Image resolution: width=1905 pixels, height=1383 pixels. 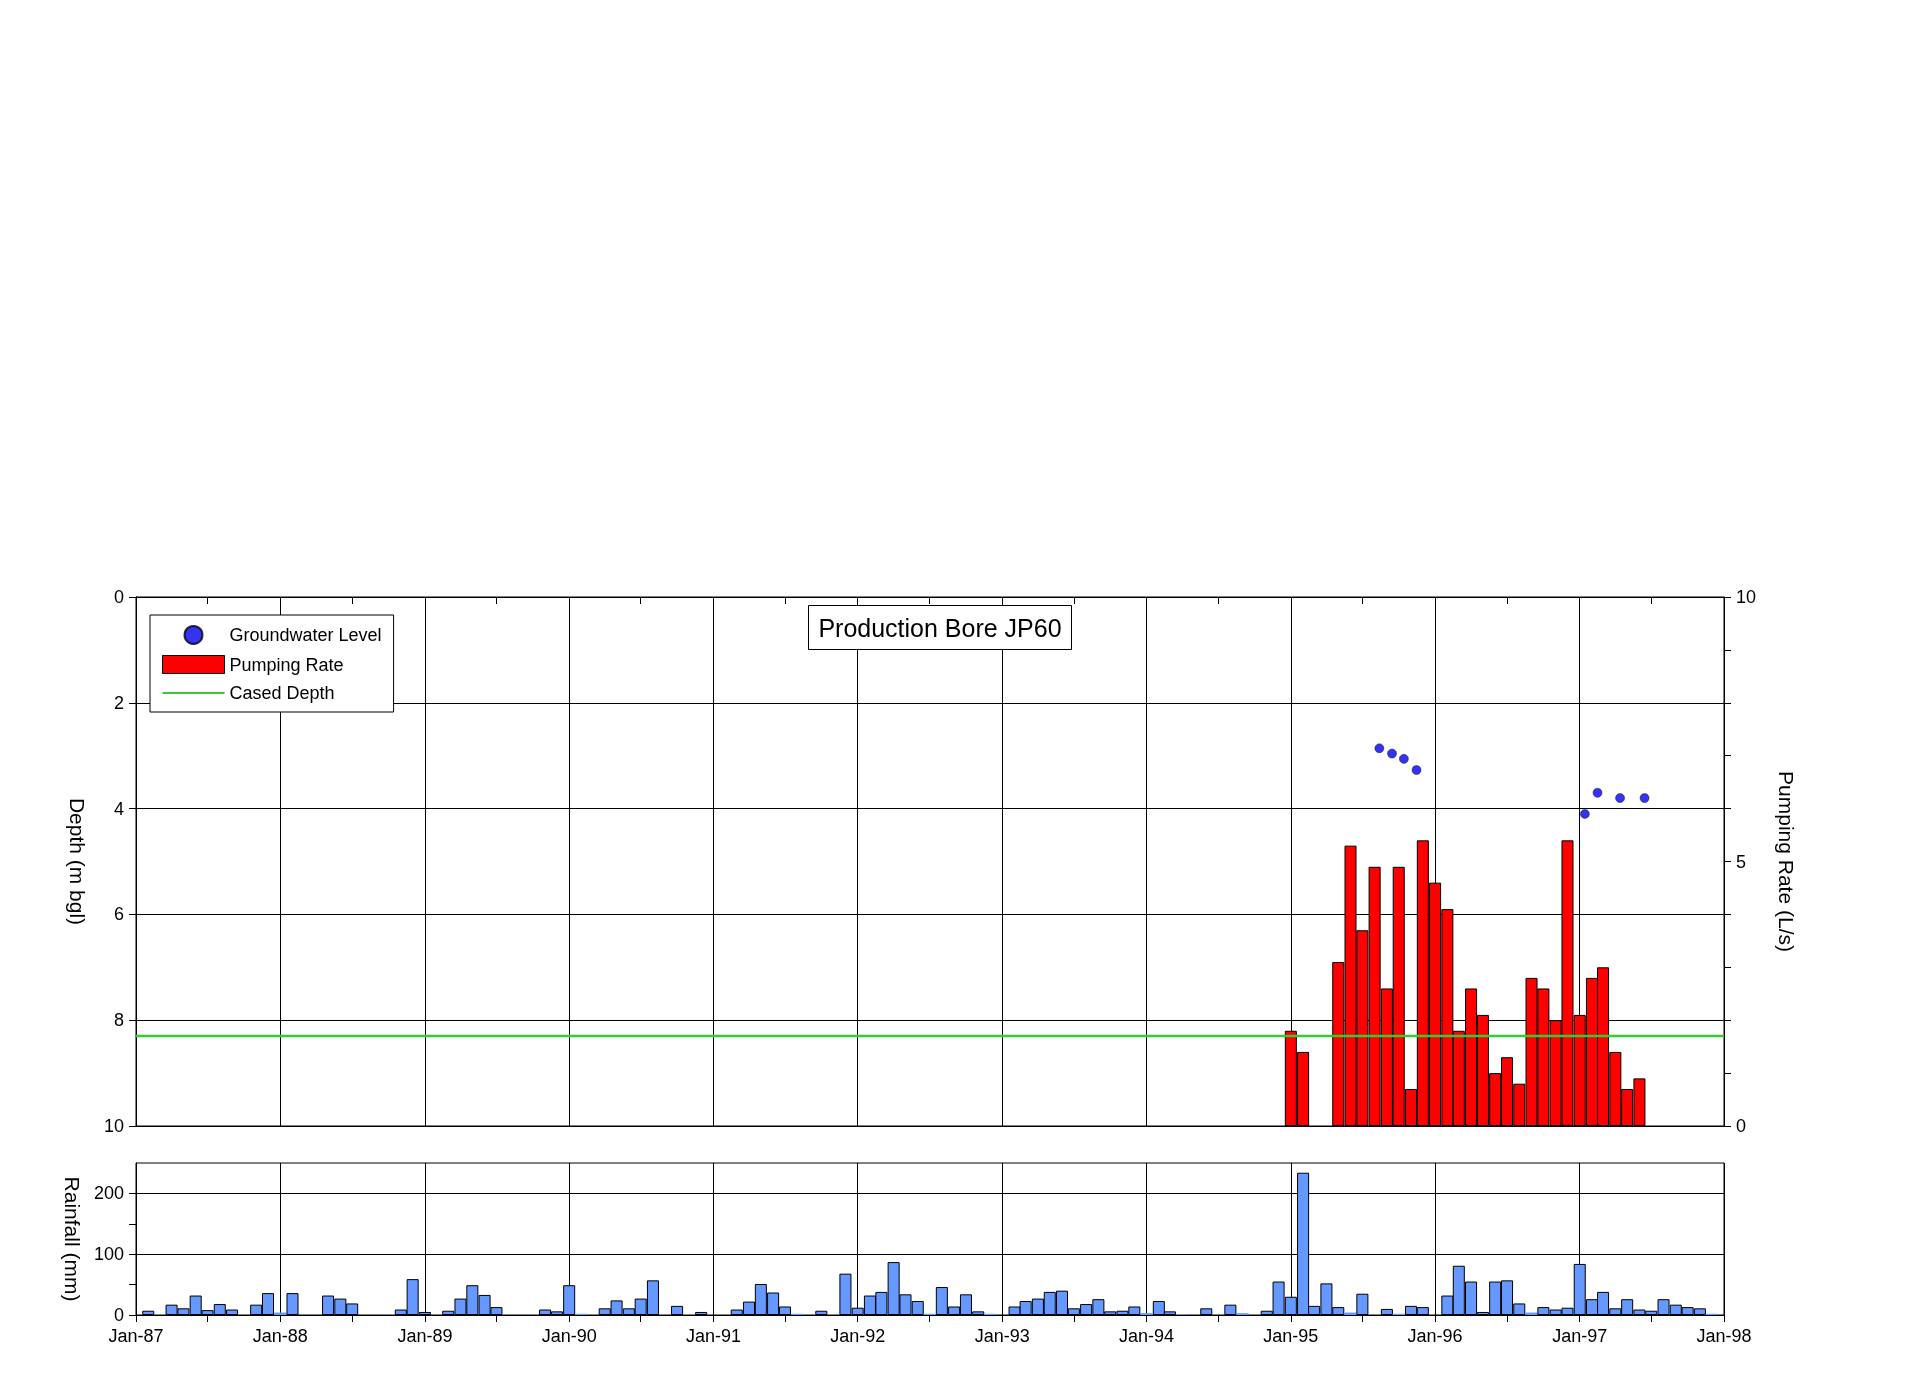 What do you see at coordinates (1724, 1336) in the screenshot?
I see `x-tick-label: Jan-98` at bounding box center [1724, 1336].